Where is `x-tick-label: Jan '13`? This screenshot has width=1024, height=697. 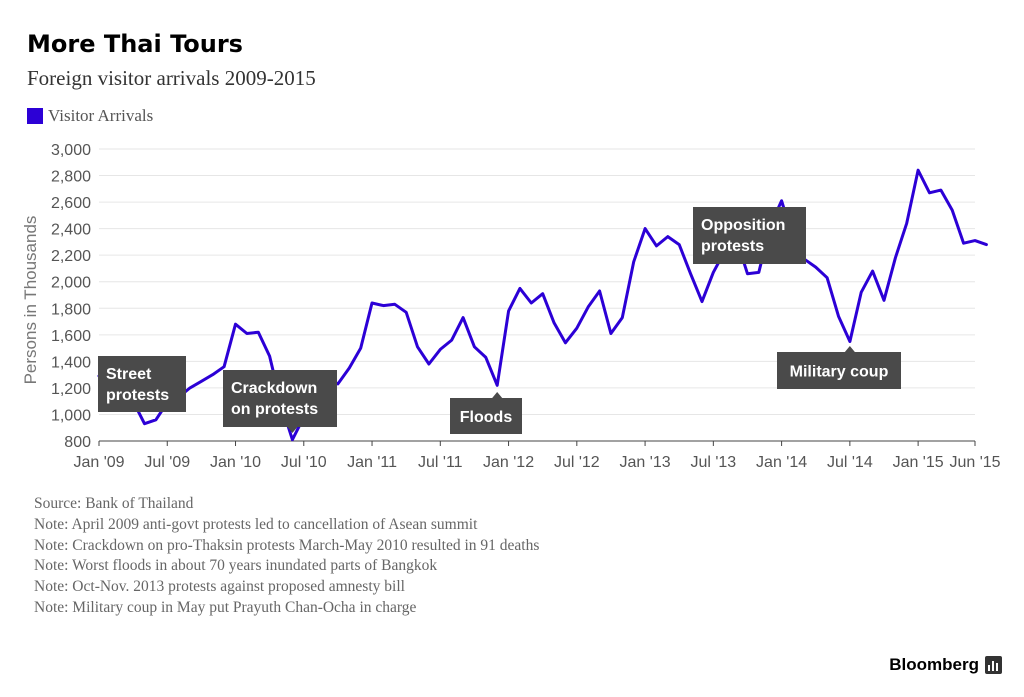 x-tick-label: Jan '13 is located at coordinates (645, 462).